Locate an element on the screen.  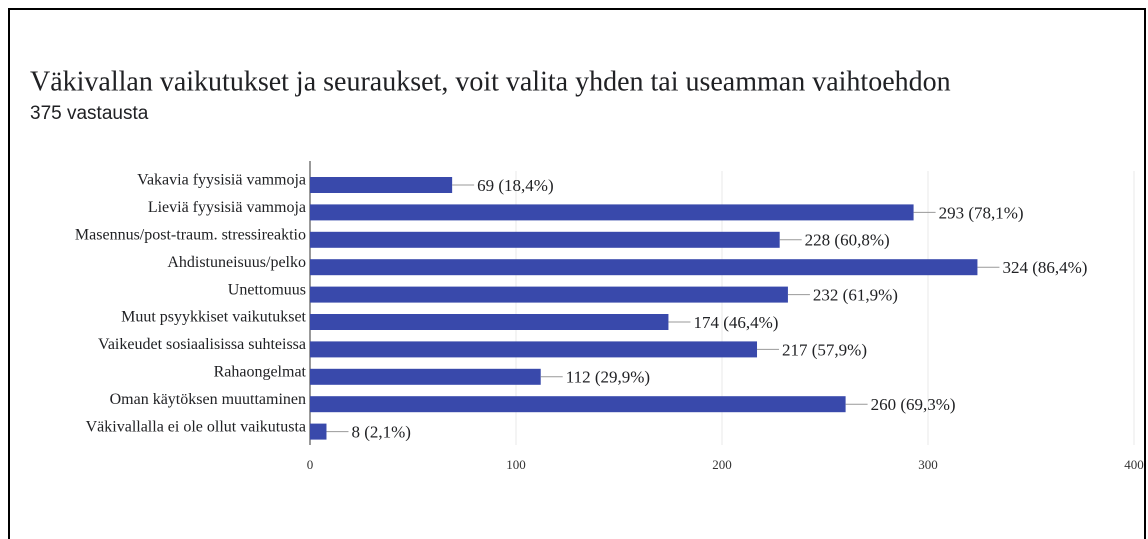
x-tick-label: 200 is located at coordinates (722, 464).